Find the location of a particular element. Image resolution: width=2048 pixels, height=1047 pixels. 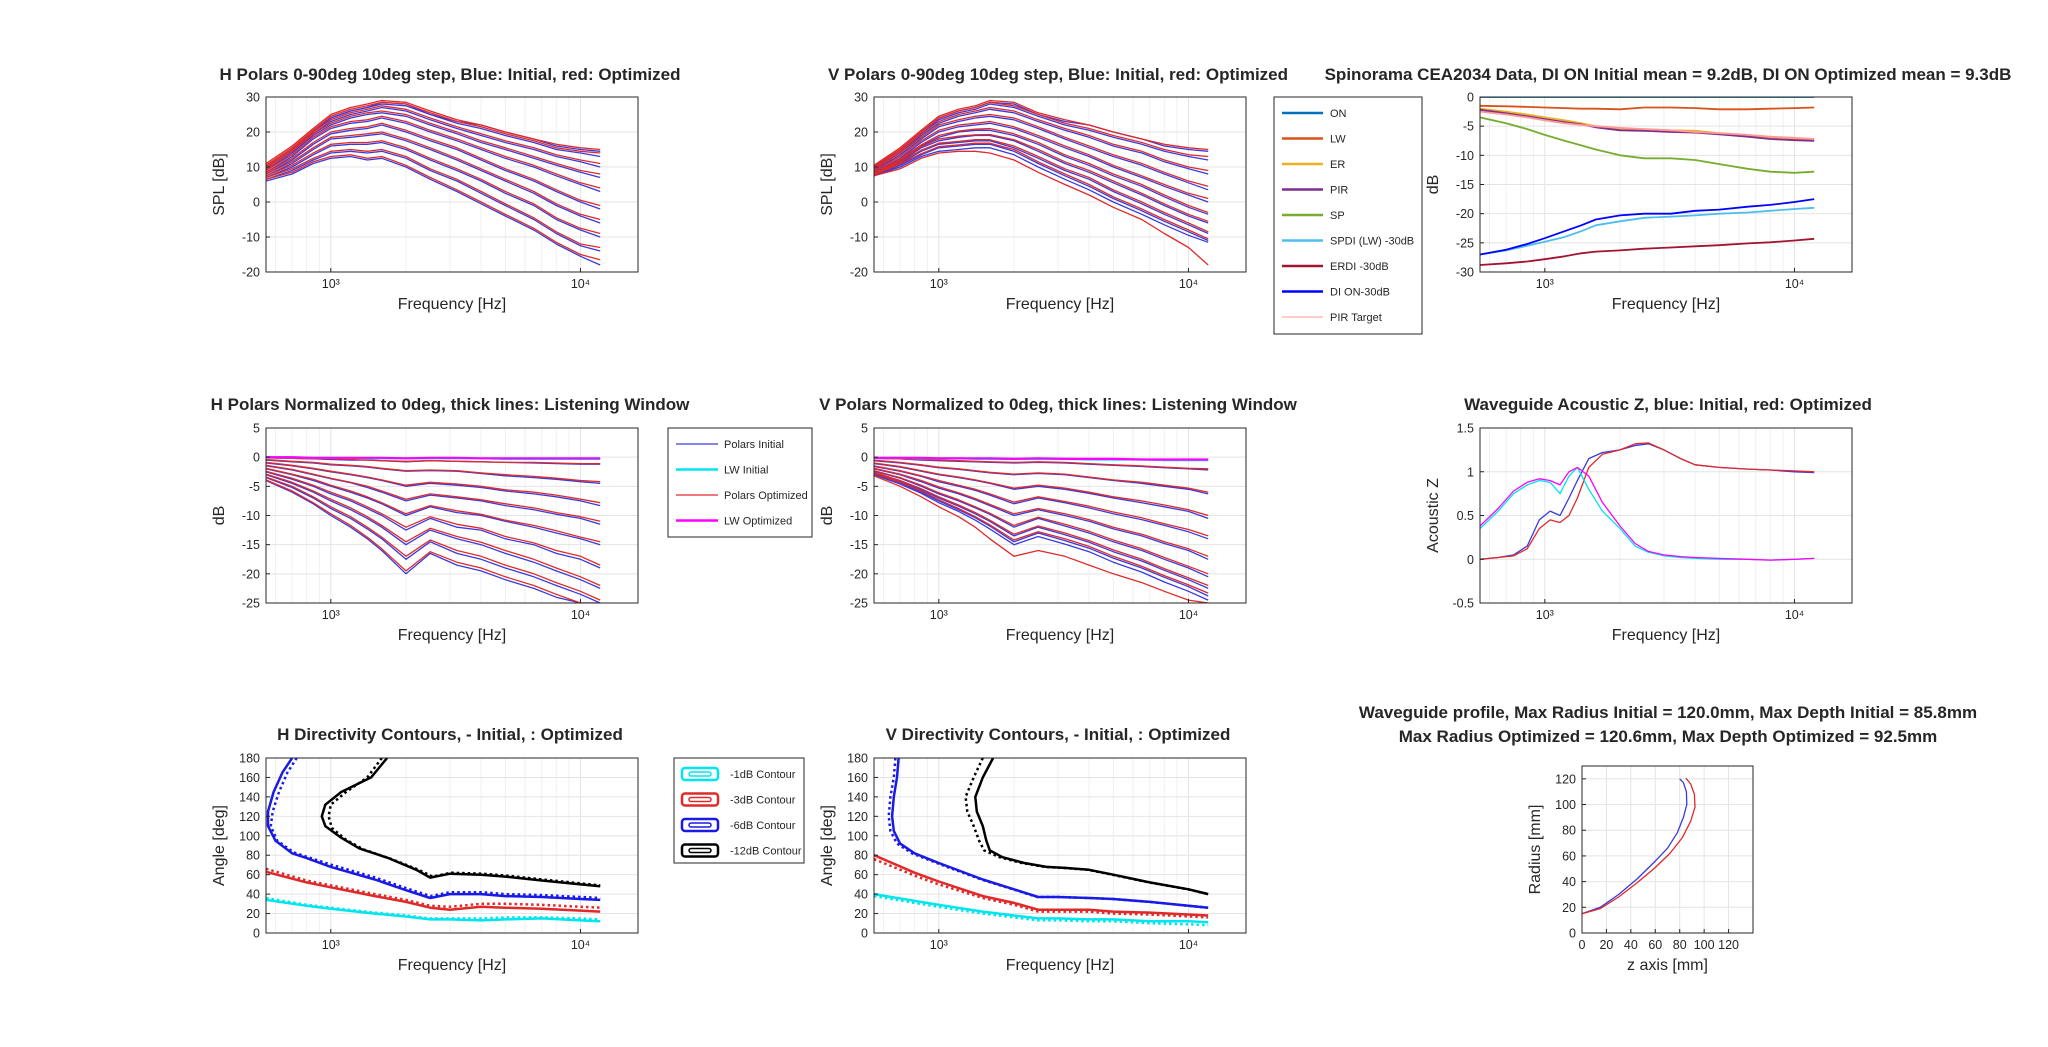

legend-item: PIR is located at coordinates (1315, 191).